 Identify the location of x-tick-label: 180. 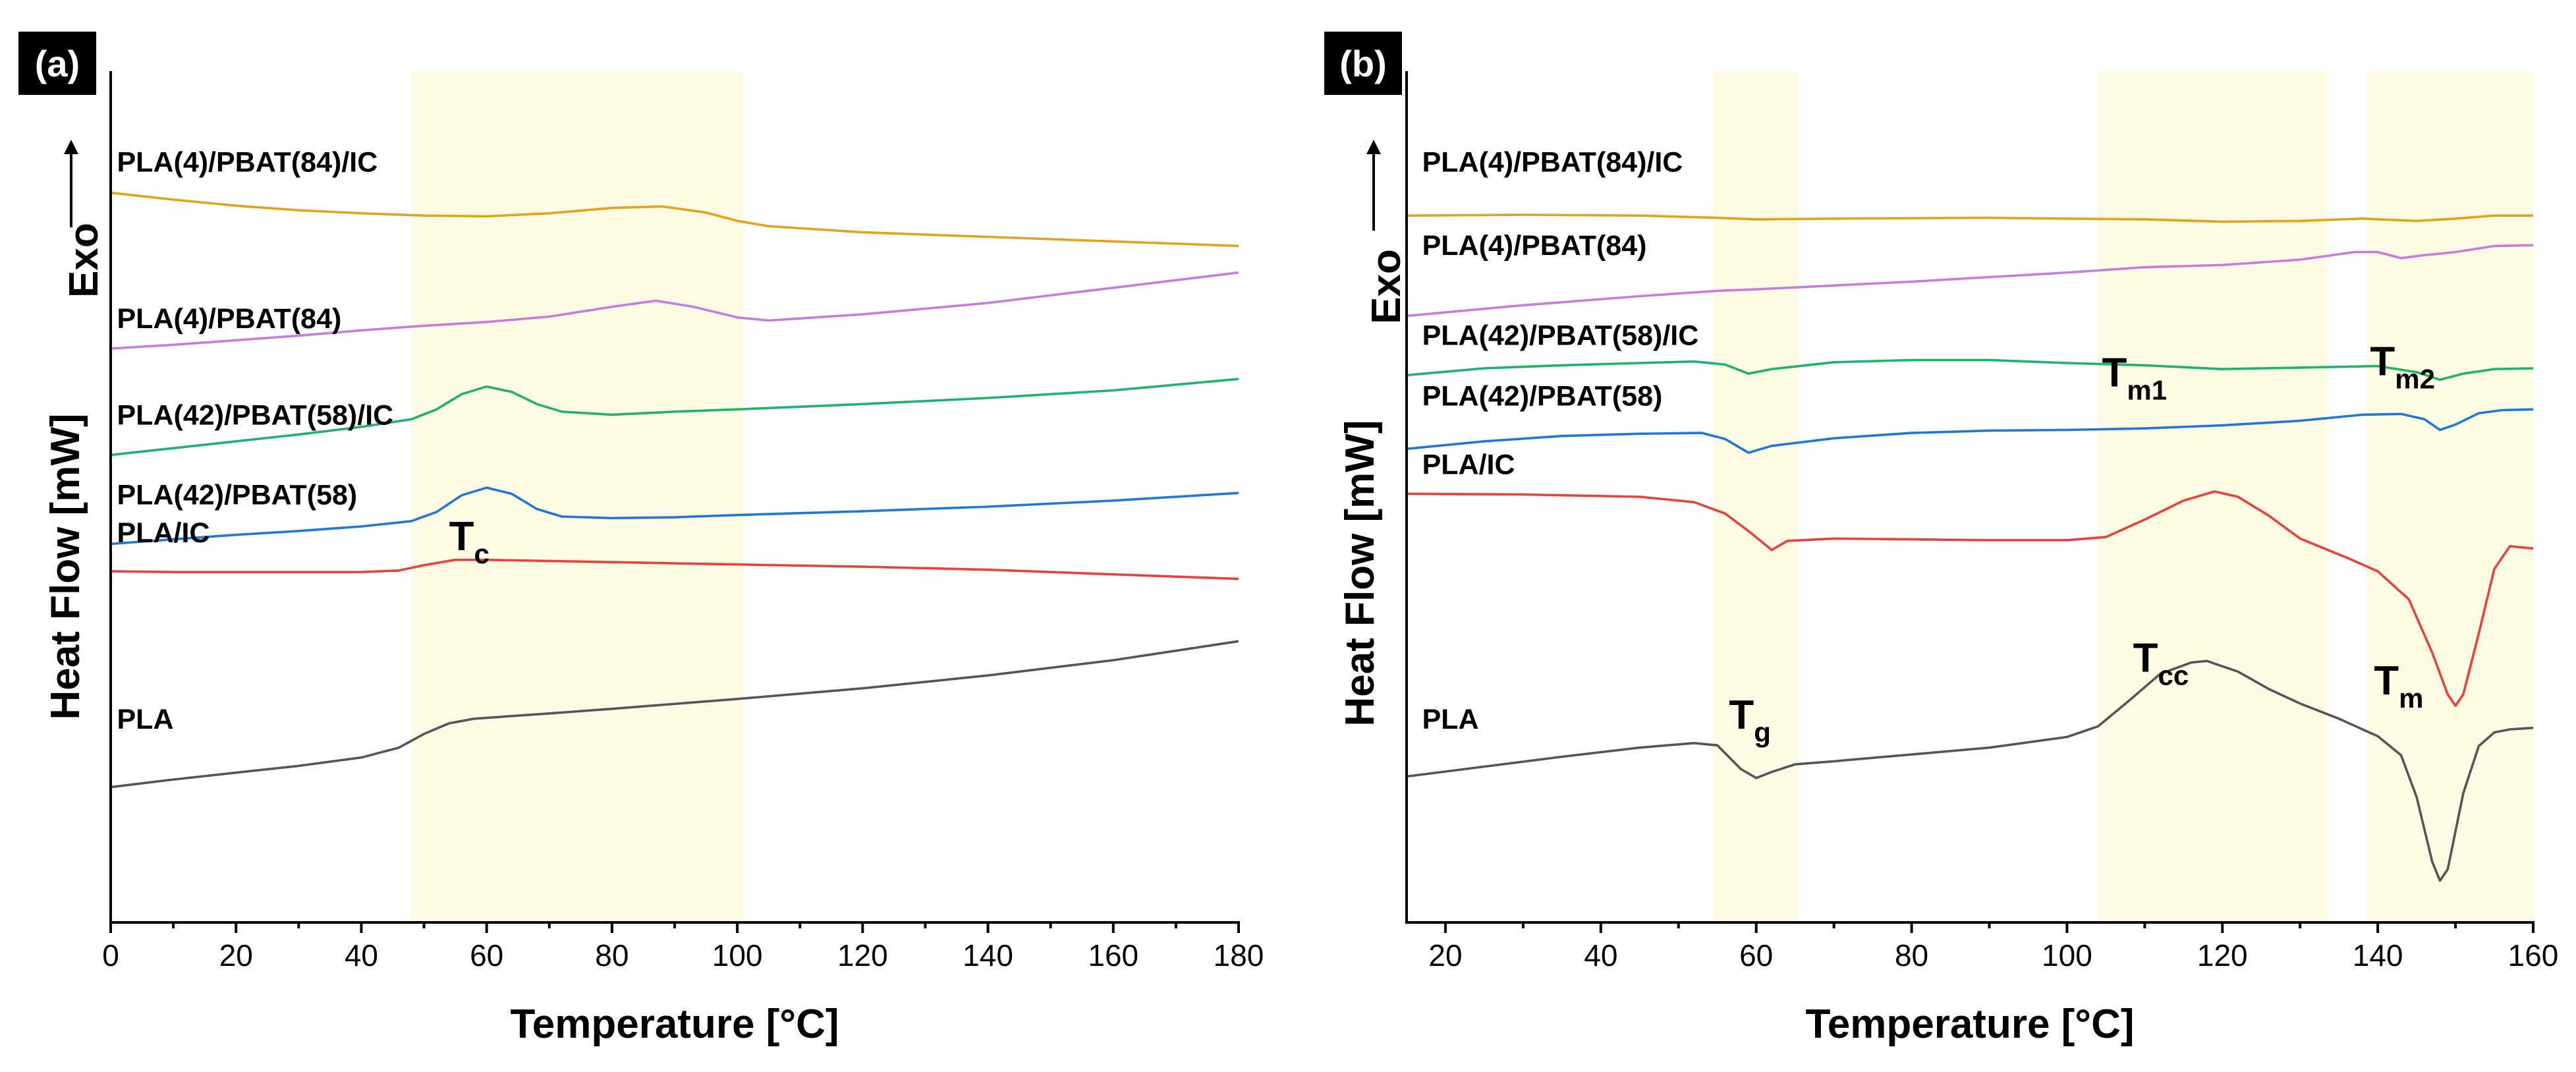
(1239, 956).